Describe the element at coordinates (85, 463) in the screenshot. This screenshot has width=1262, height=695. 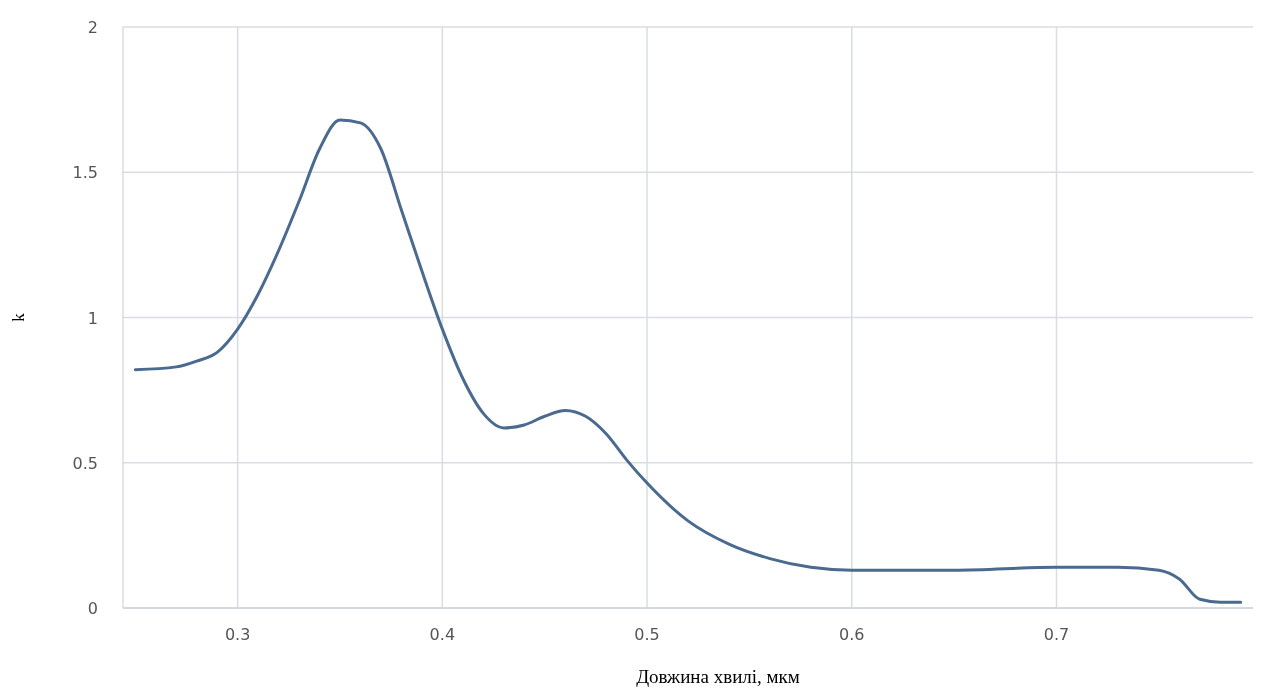
I see `y-tick-label: 0.5` at that location.